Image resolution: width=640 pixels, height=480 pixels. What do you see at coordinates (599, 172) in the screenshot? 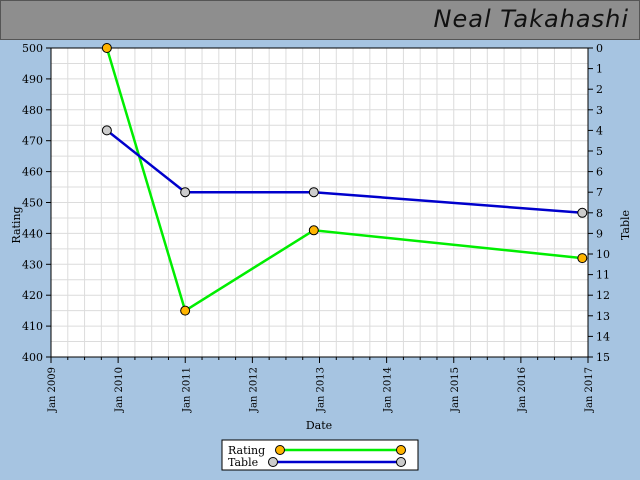
I see `y2-tick-label: 6` at bounding box center [599, 172].